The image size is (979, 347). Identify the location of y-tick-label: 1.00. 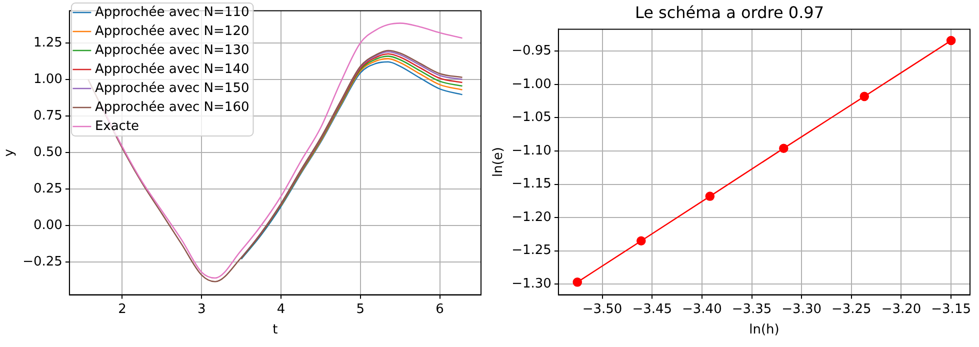
(47, 79).